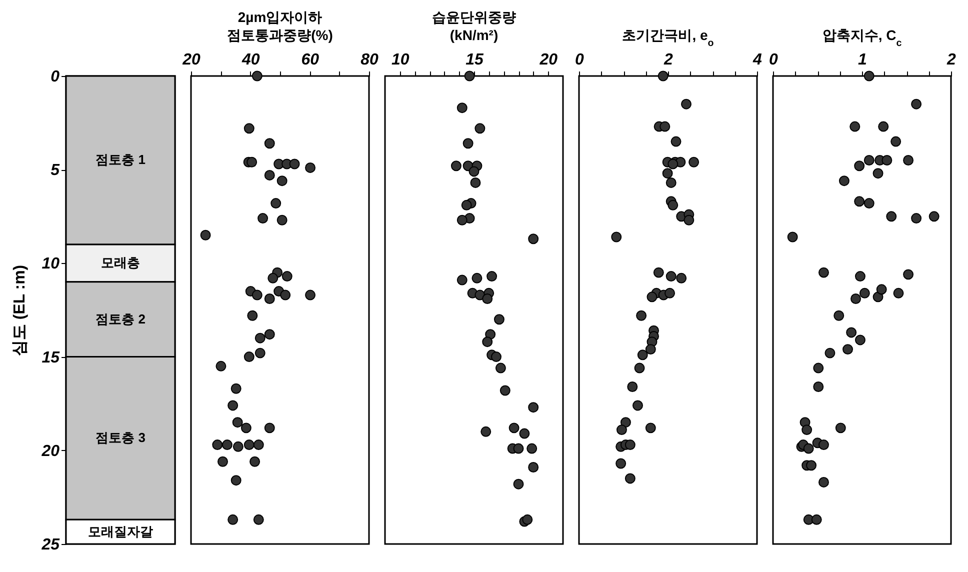 This screenshot has width=968, height=572. What do you see at coordinates (310, 60) in the screenshot?
I see `x-tick-label: 60` at bounding box center [310, 60].